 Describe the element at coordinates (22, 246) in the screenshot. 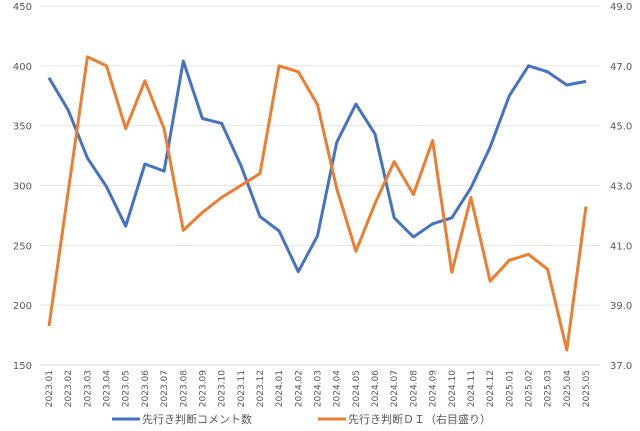

I see `y-left-tick-label: 250` at that location.